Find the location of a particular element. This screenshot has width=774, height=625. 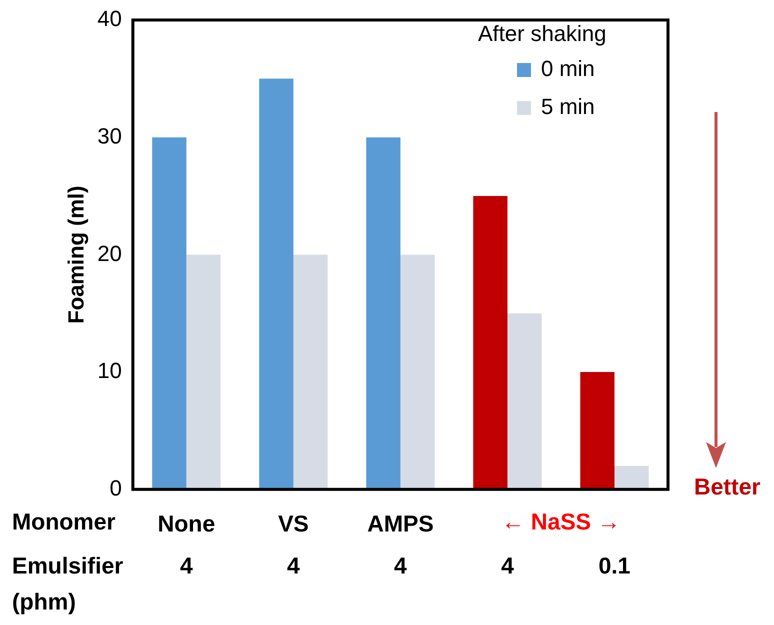

legend-title: After shaking is located at coordinates (542, 33).